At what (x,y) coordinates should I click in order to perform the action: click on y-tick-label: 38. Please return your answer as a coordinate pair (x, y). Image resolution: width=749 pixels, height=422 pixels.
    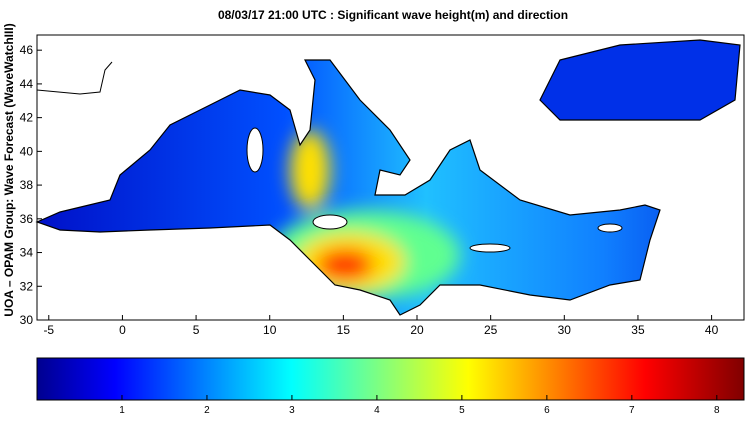
    Looking at the image, I should click on (27, 185).